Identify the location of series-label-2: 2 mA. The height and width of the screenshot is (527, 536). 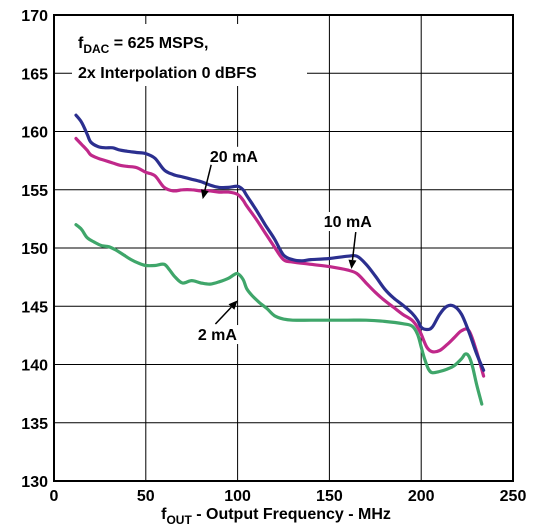
(218, 335).